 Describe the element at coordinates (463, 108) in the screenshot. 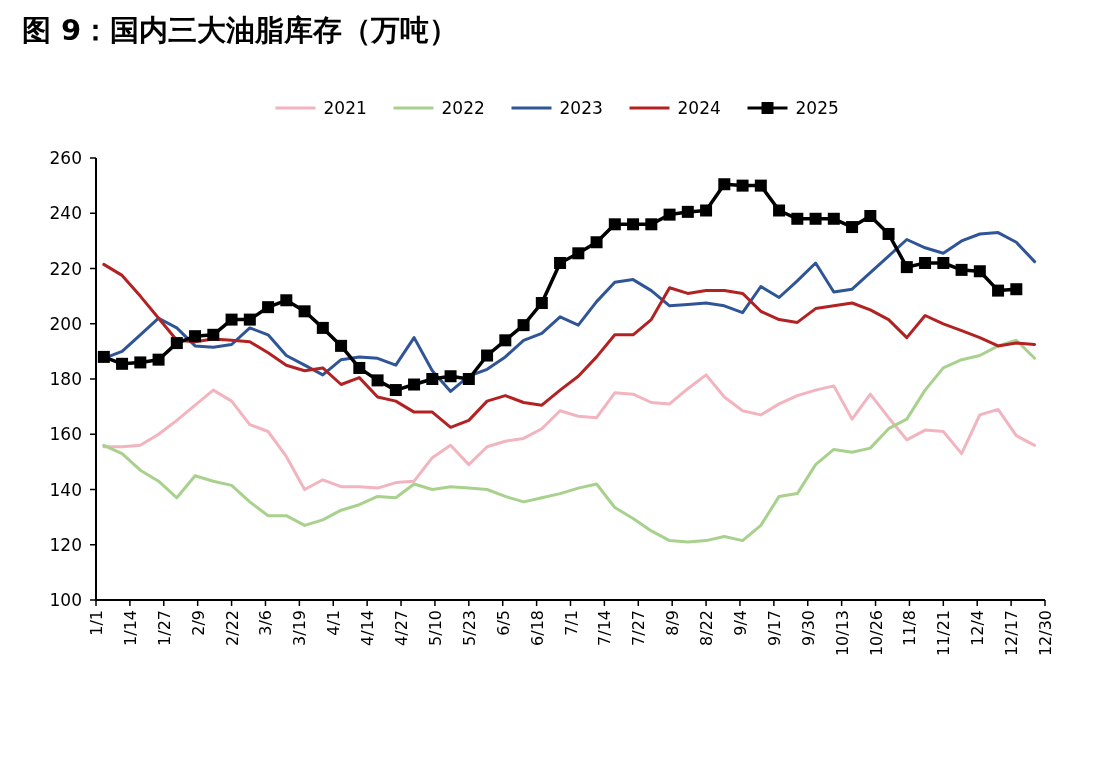

I see `legend-label: 2022` at that location.